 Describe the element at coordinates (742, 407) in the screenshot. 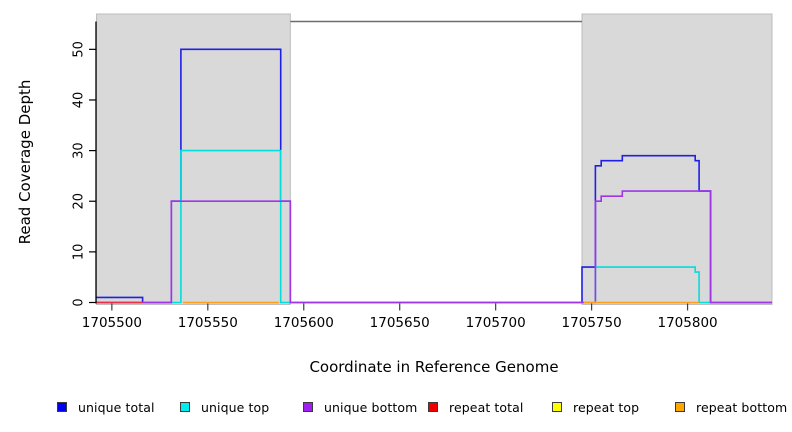

I see `legend-label: repeat bottom` at that location.